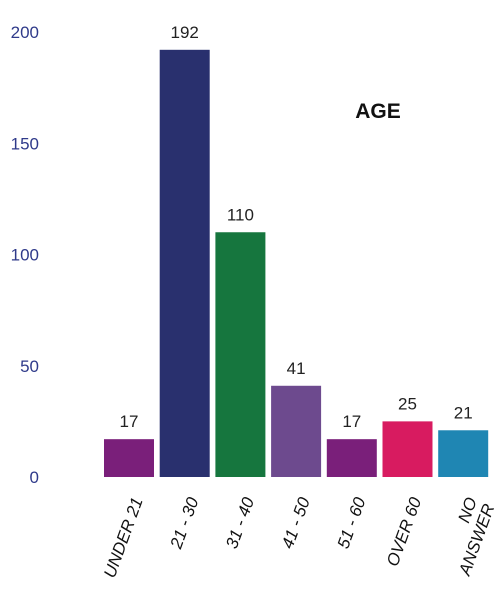  Describe the element at coordinates (240, 214) in the screenshot. I see `bar-value-label: 110` at that location.